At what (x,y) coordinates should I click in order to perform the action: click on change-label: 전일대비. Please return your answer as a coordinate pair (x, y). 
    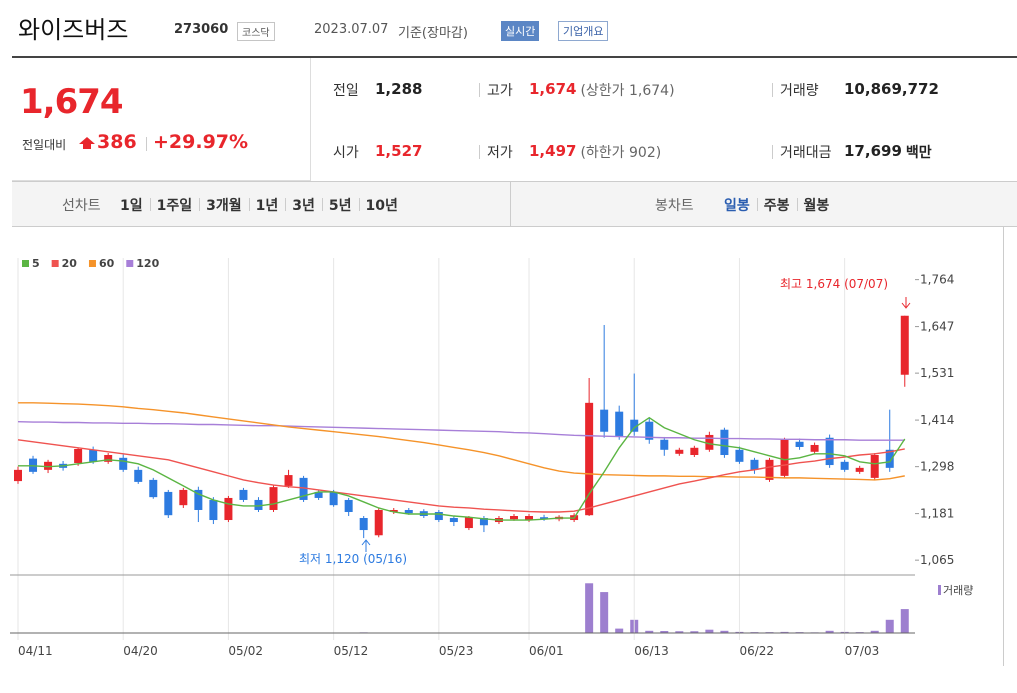
    Looking at the image, I should click on (44, 145).